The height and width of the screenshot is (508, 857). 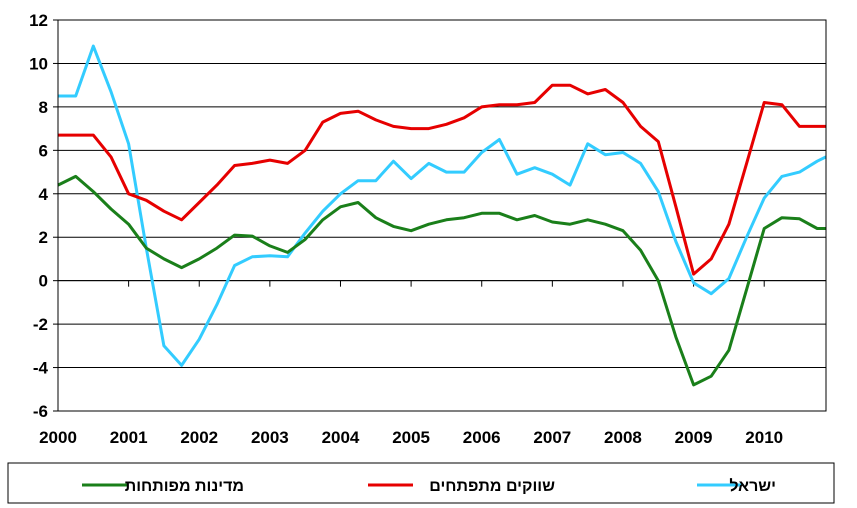 What do you see at coordinates (492, 486) in the screenshot?
I see `legend-label-1: שווקים מתפתחים` at bounding box center [492, 486].